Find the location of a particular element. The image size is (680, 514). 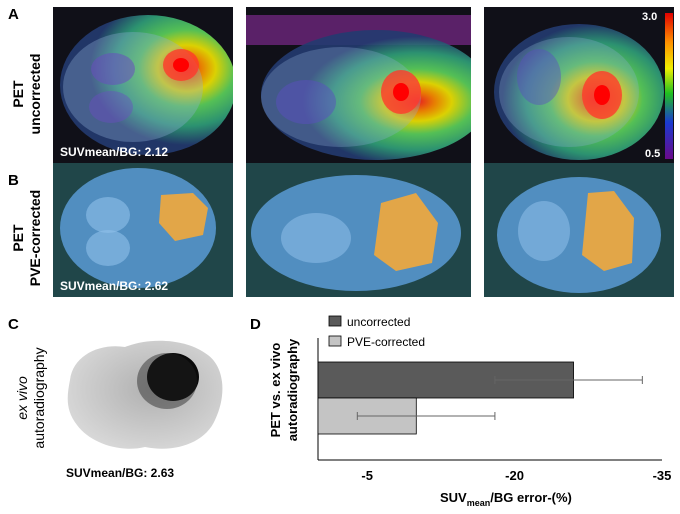

x-tick-label: -5 is located at coordinates (367, 475).